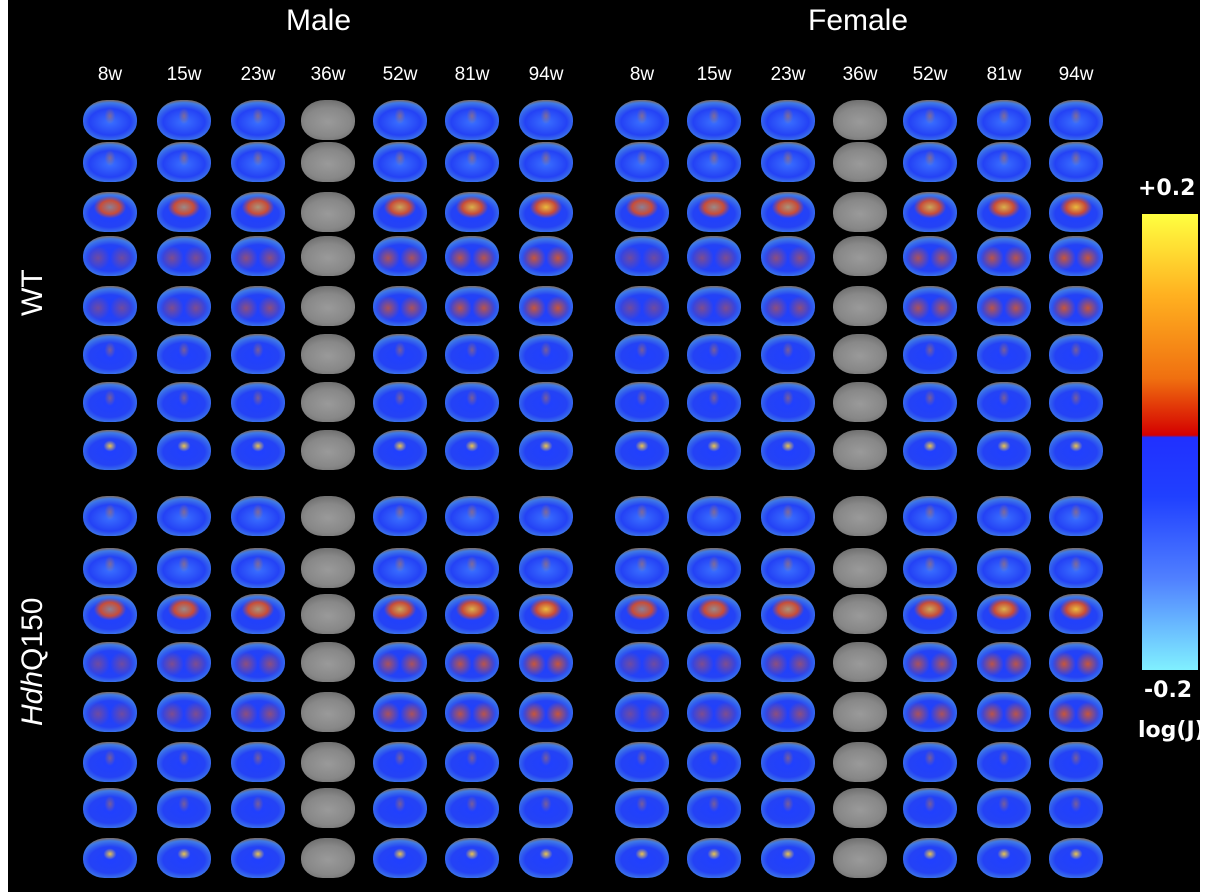 Image resolution: width=1208 pixels, height=896 pixels. What do you see at coordinates (930, 712) in the screenshot?
I see `brain-slice-hdhq150-female-52w-row5` at bounding box center [930, 712].